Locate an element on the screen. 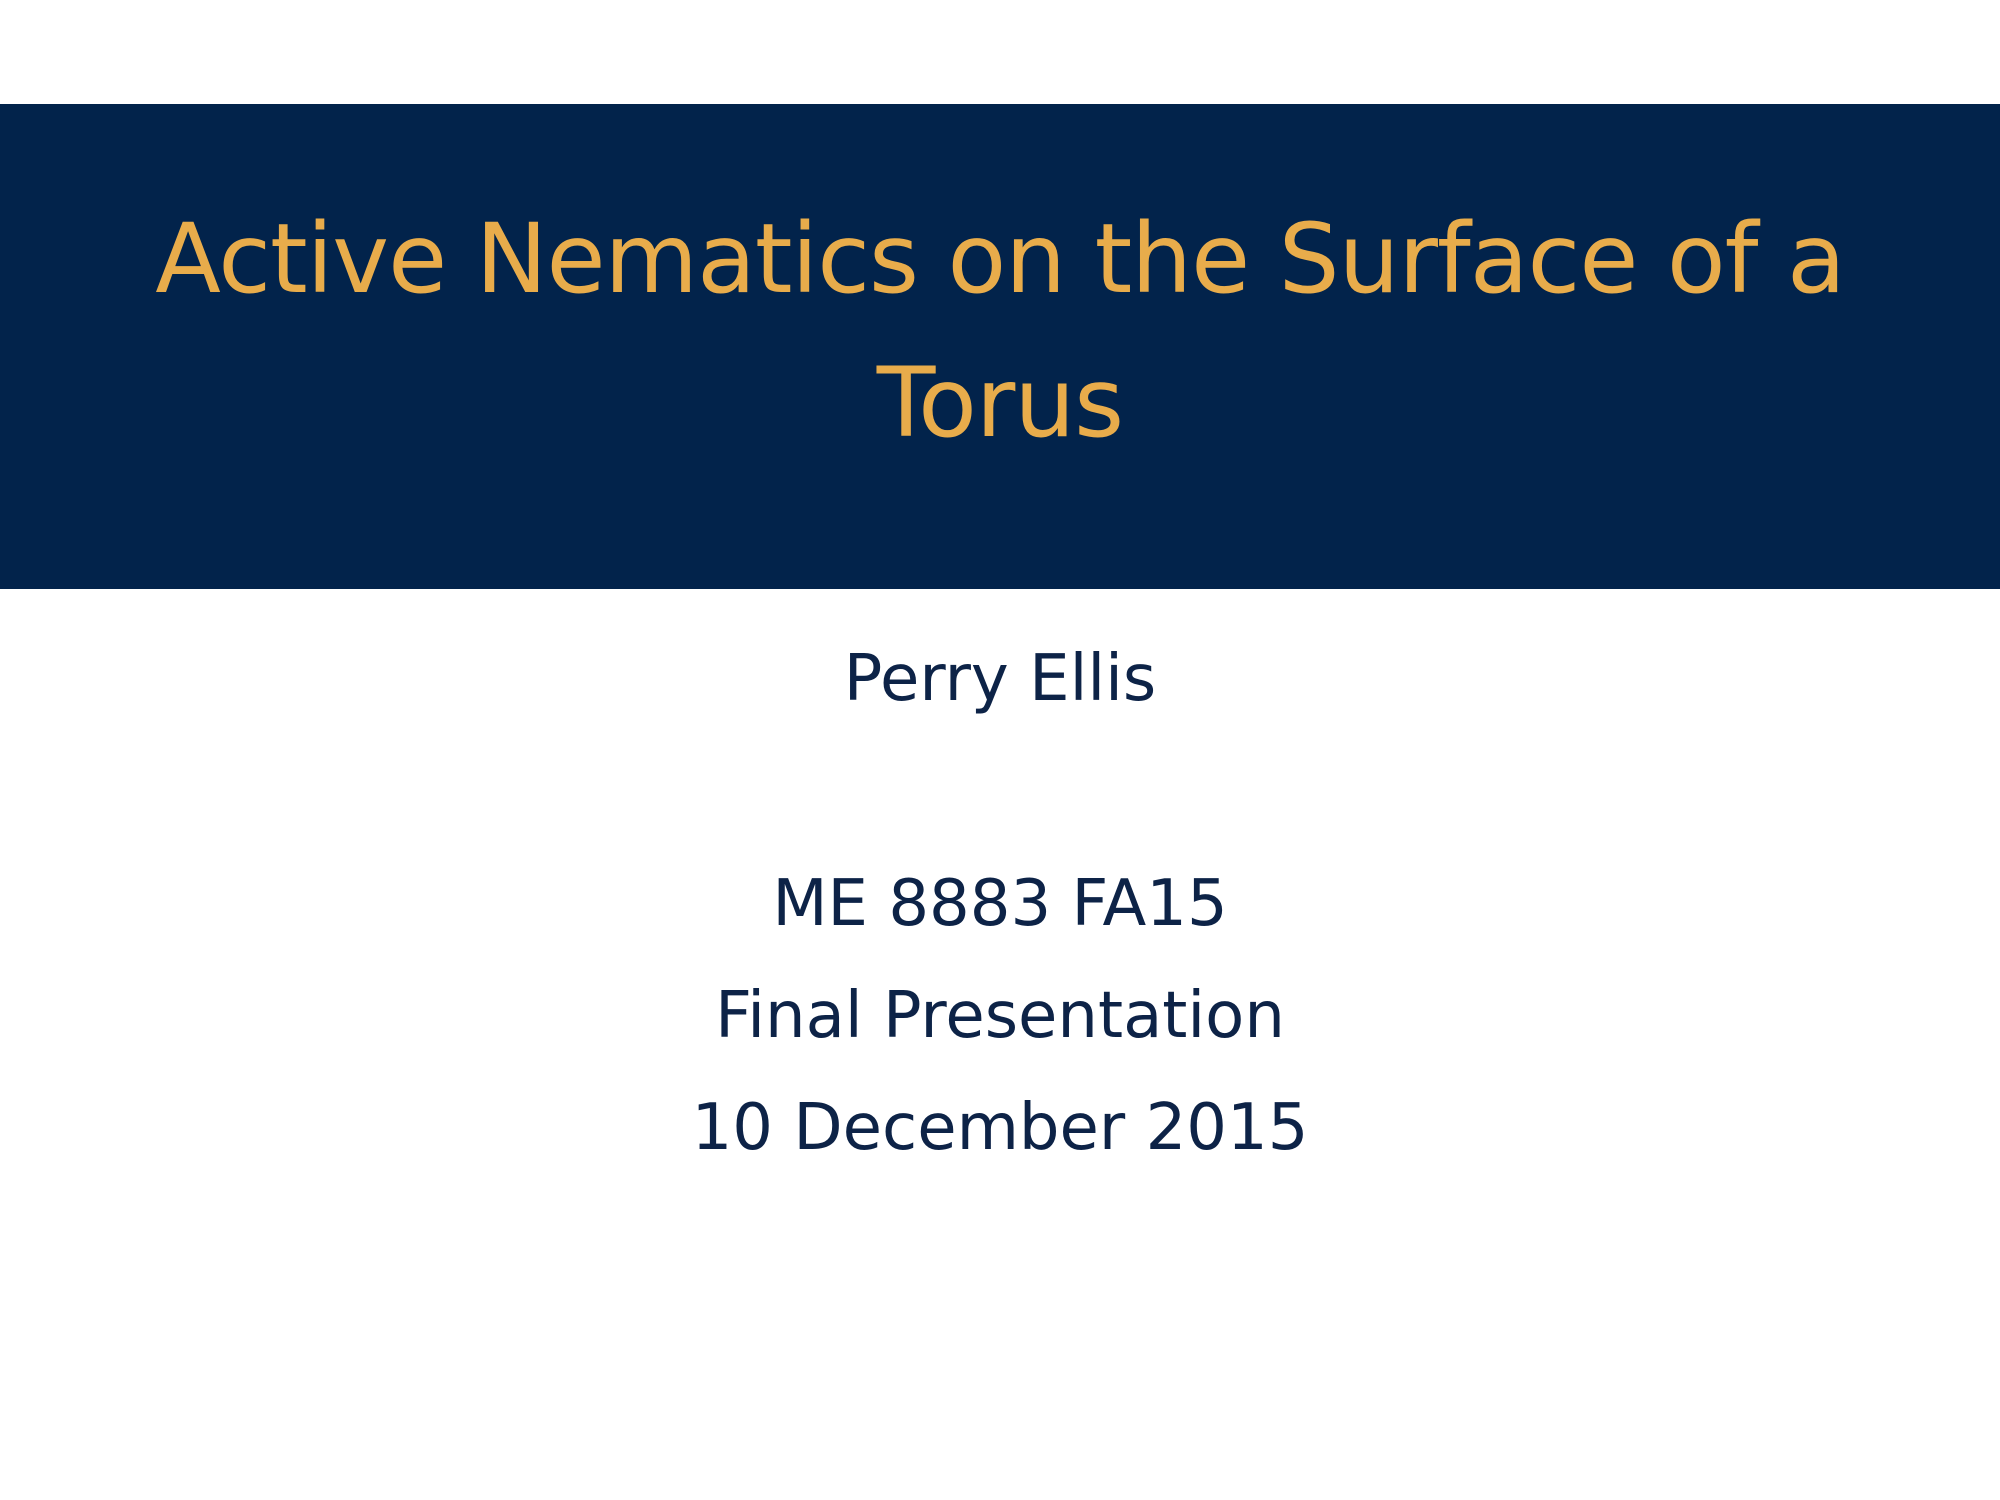 Image resolution: width=2000 pixels, height=1500 pixels. presentation-type: Final Presentation is located at coordinates (1000, 1016).